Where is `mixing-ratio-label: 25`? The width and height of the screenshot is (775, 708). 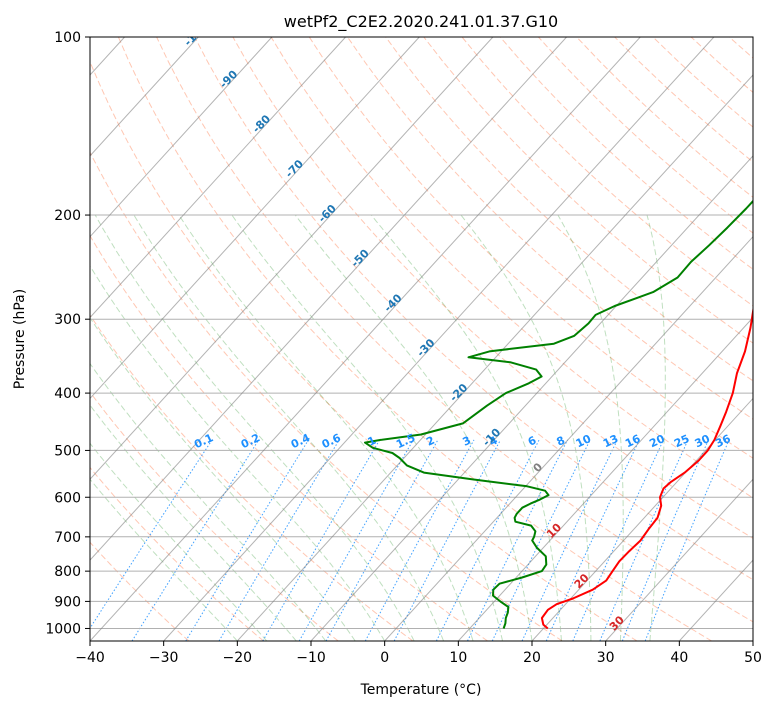 mixing-ratio-label: 25 is located at coordinates (681, 441).